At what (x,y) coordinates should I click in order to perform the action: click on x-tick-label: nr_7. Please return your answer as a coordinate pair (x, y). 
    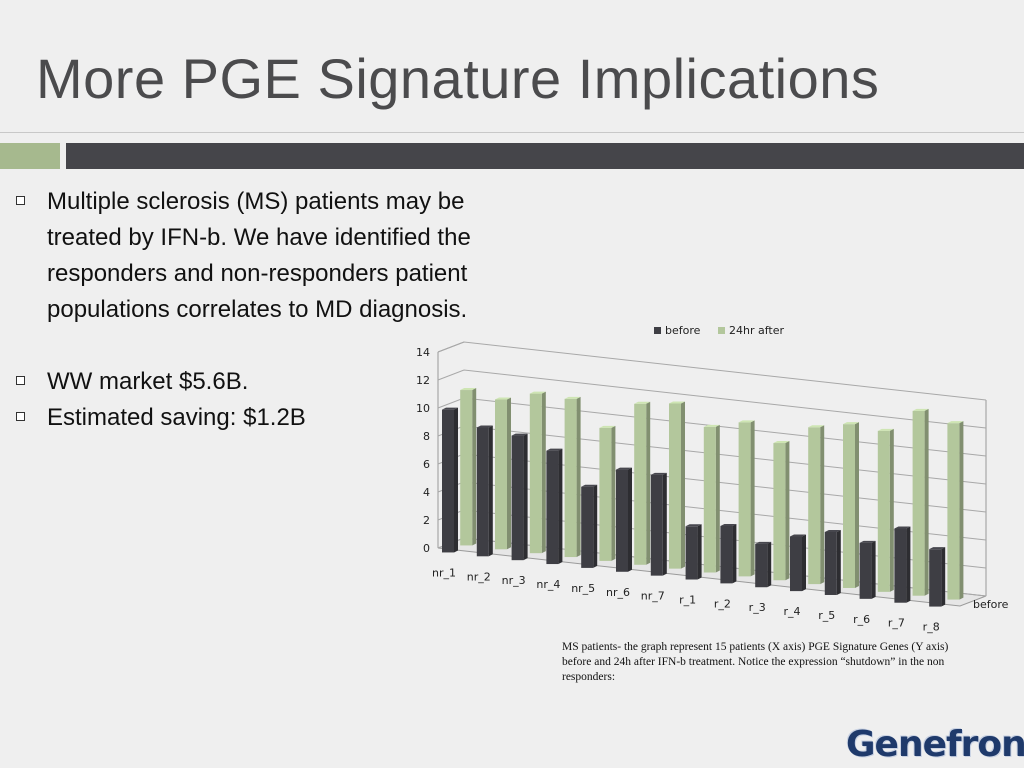
    Looking at the image, I should click on (653, 596).